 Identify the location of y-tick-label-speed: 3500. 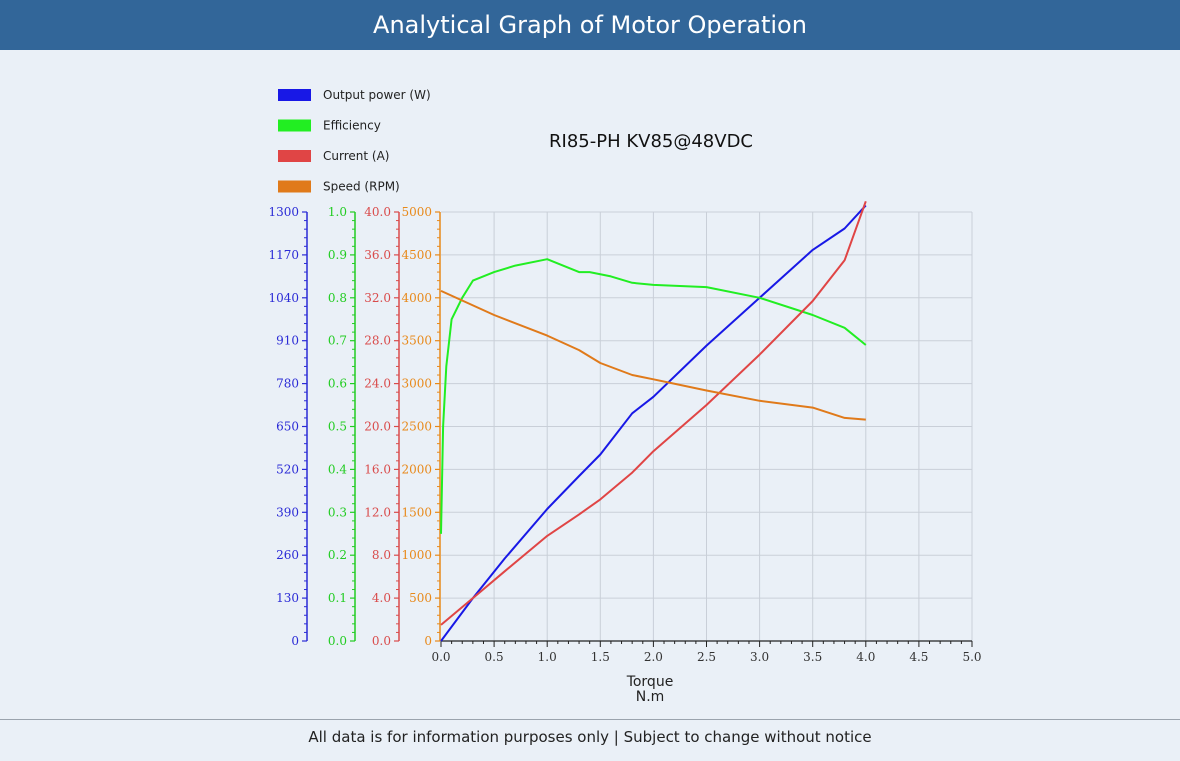
(416, 341).